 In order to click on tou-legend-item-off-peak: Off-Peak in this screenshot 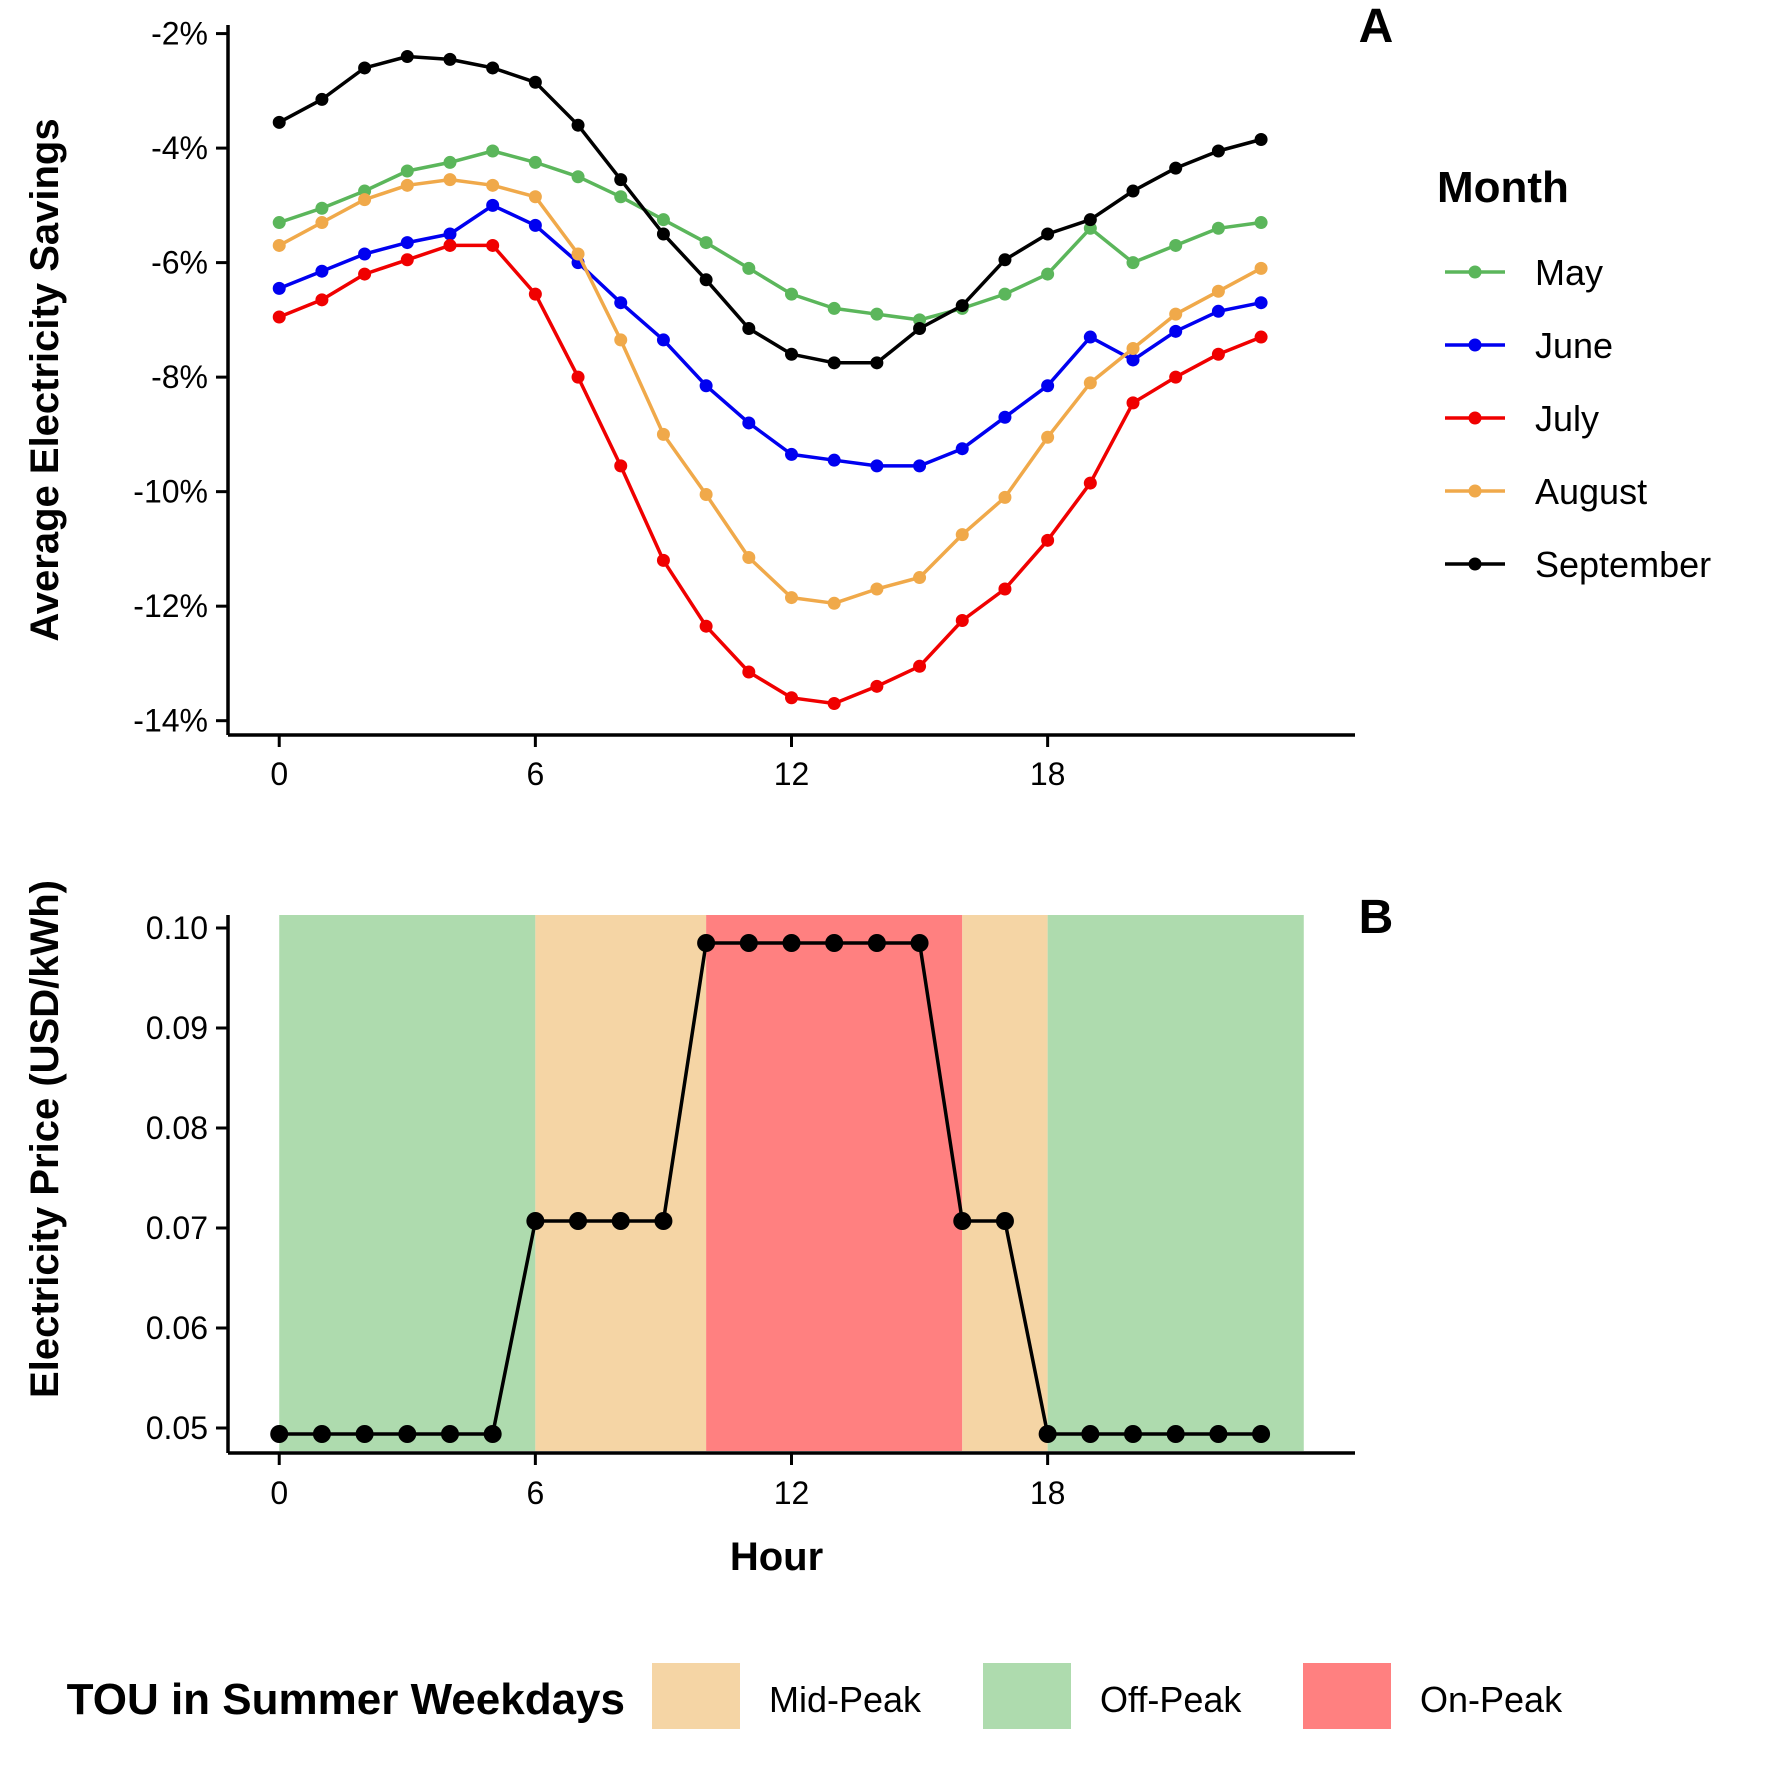, I will do `click(1112, 1696)`.